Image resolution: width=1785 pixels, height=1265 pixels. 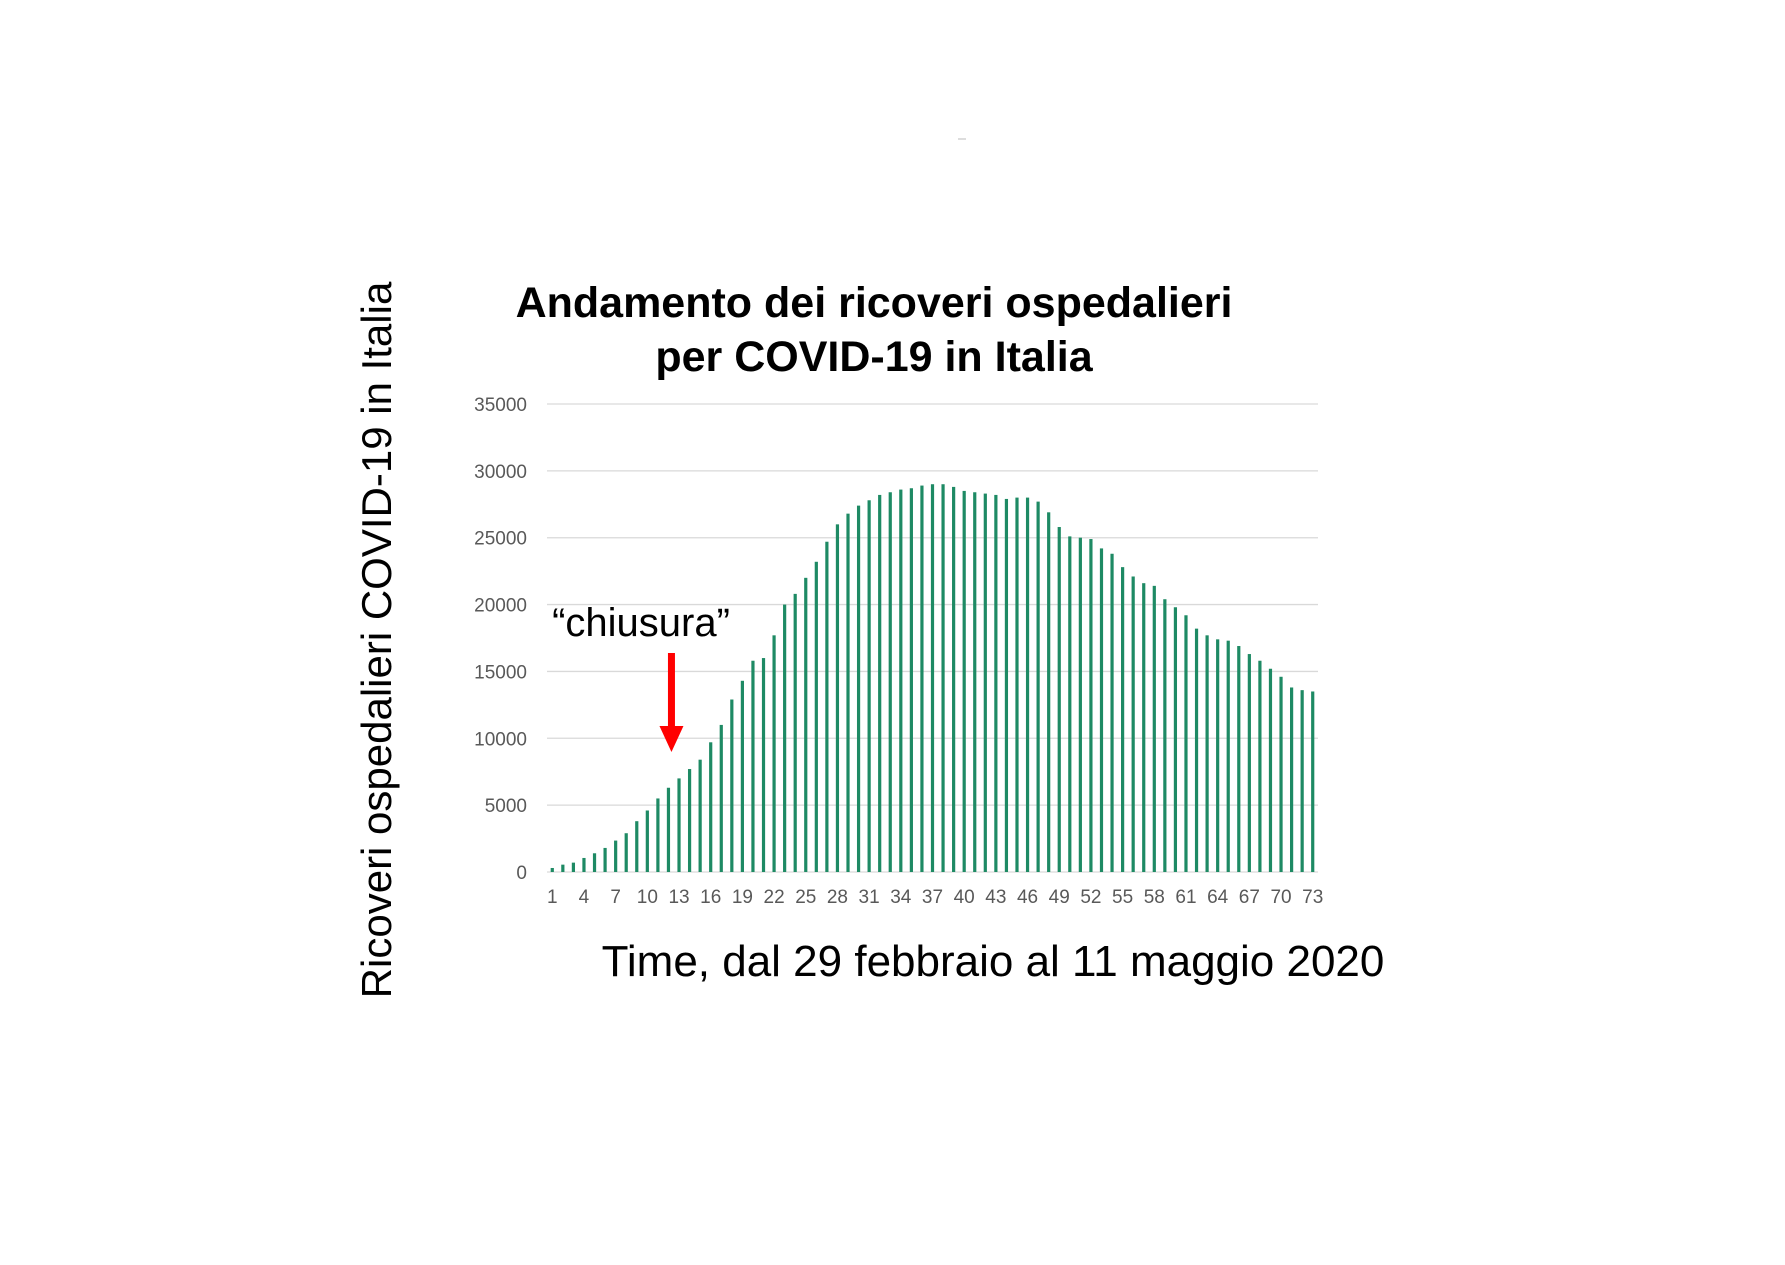 I want to click on x-tick-label: 7, so click(x=615, y=897).